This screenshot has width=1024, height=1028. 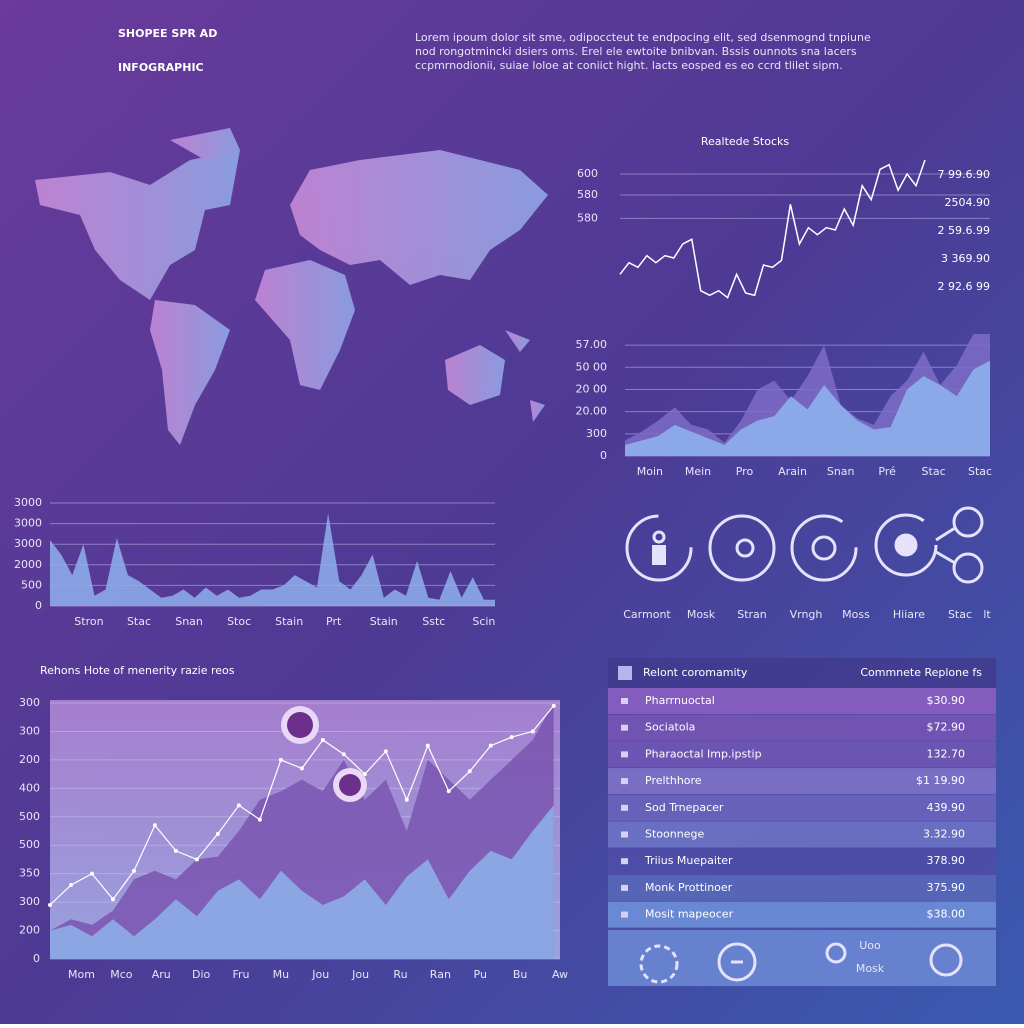 I want to click on table-cell: Pharaoctal Imp.ipstip, so click(x=703, y=753).